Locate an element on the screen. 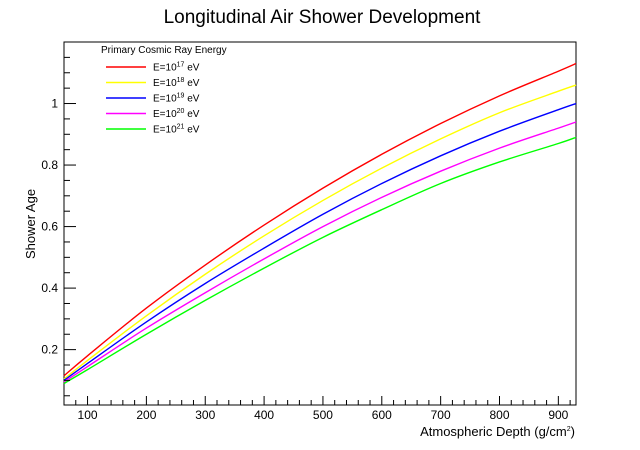 This screenshot has width=640, height=450. x-tick-label-500: 500 is located at coordinates (323, 415).